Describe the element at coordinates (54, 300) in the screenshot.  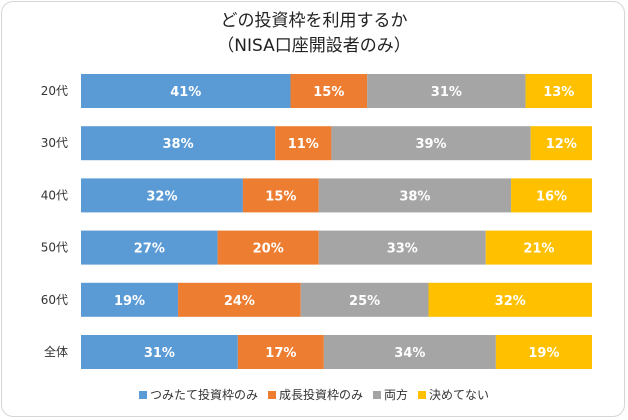
I see `category-label: 60代` at that location.